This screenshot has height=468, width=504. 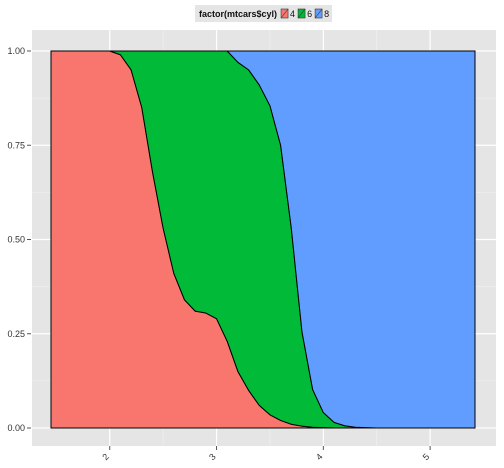 What do you see at coordinates (265, 454) in the screenshot?
I see `x-axis: 2 3 4 5` at bounding box center [265, 454].